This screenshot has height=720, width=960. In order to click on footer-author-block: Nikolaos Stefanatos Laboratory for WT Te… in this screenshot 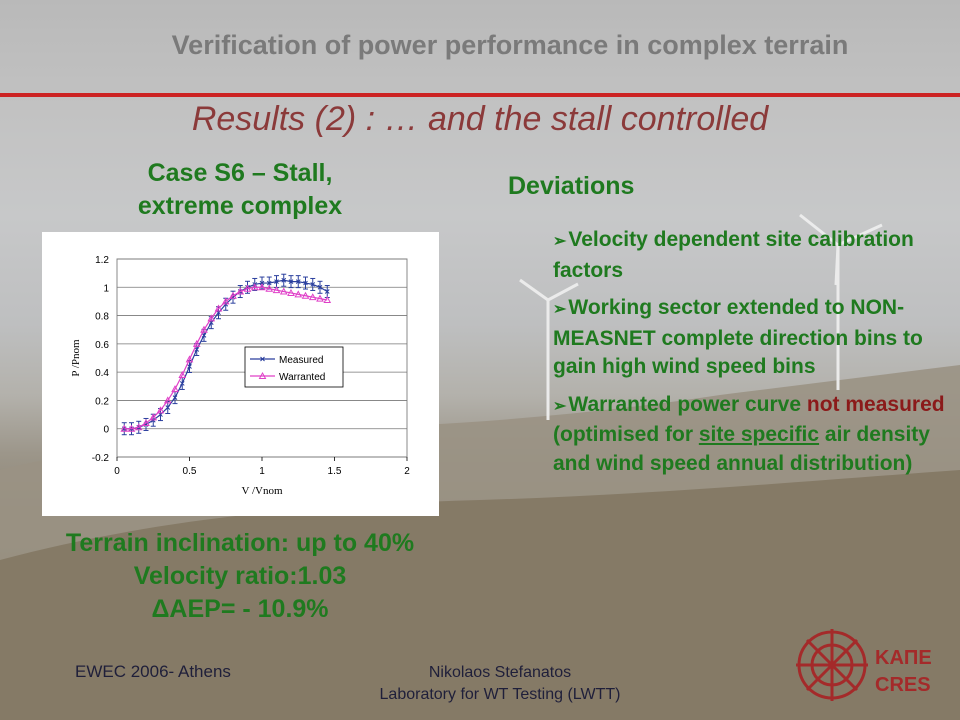, I will do `click(500, 684)`.